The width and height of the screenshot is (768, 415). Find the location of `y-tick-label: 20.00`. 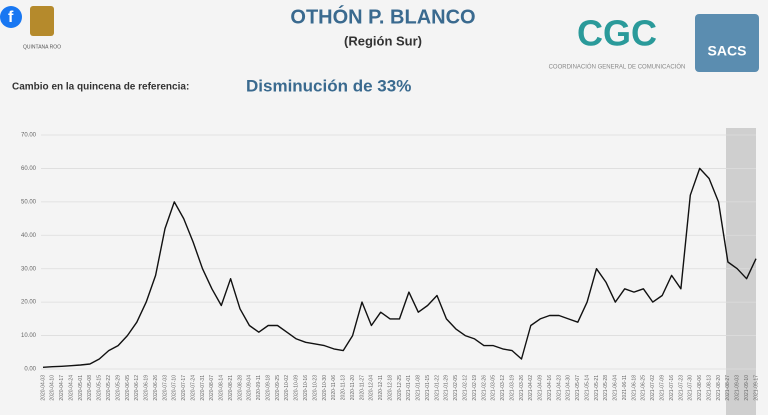

y-tick-label: 20.00 is located at coordinates (29, 303).